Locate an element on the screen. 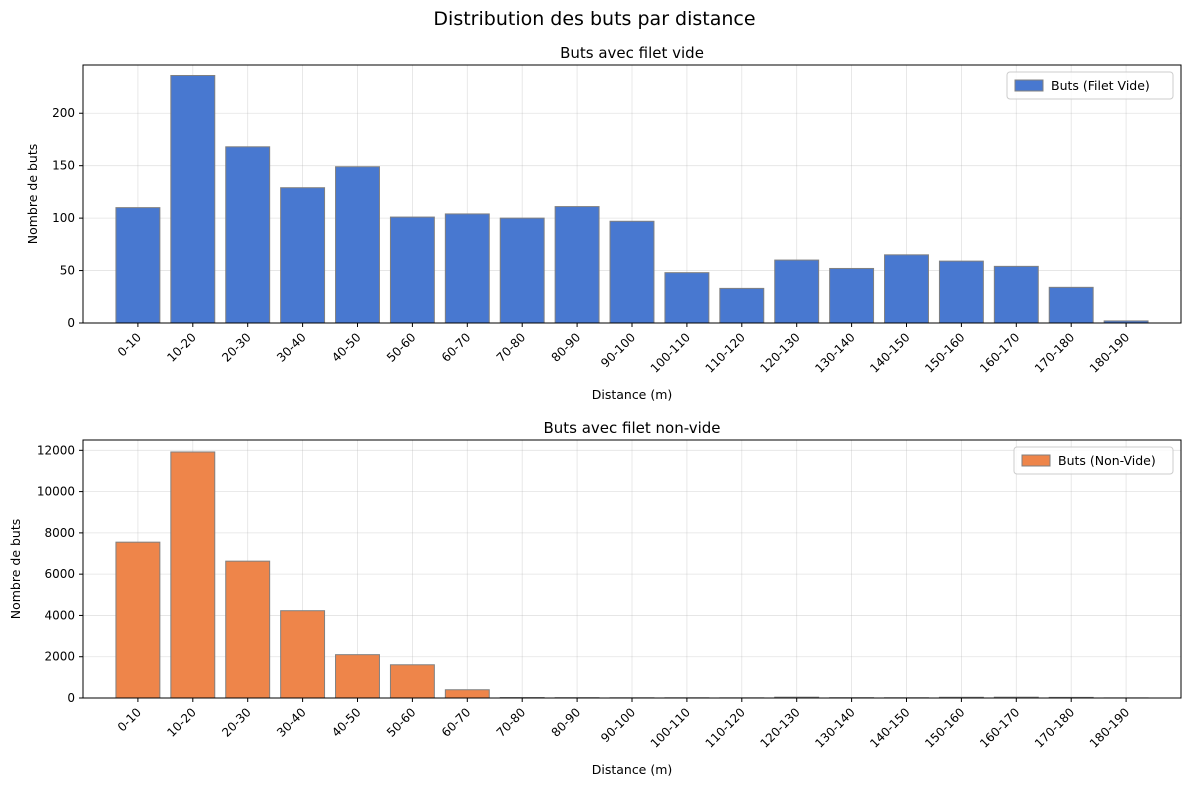  y-tick-label: 150 is located at coordinates (63, 166).